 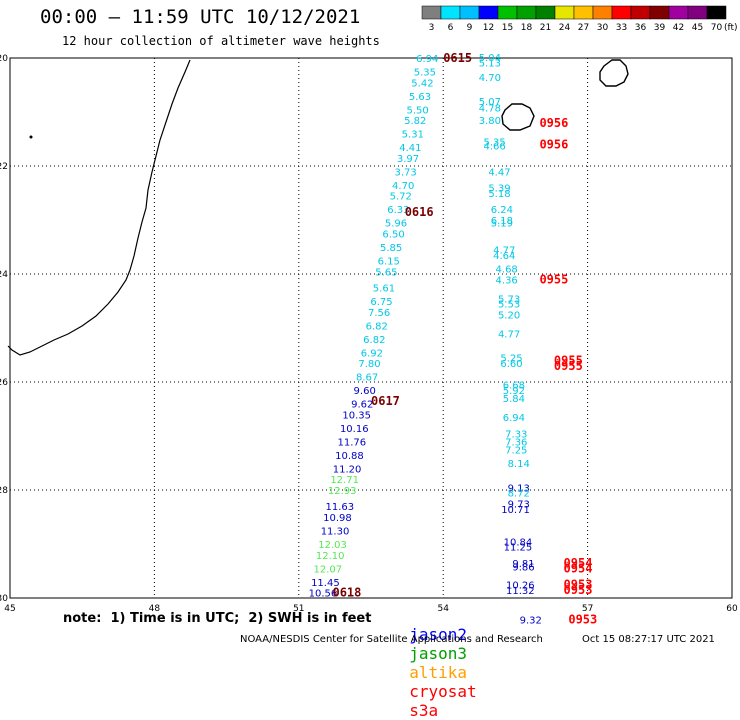 I want to click on generated-time: Oct 15 08:27:17 UTC 2021, so click(x=648, y=639).